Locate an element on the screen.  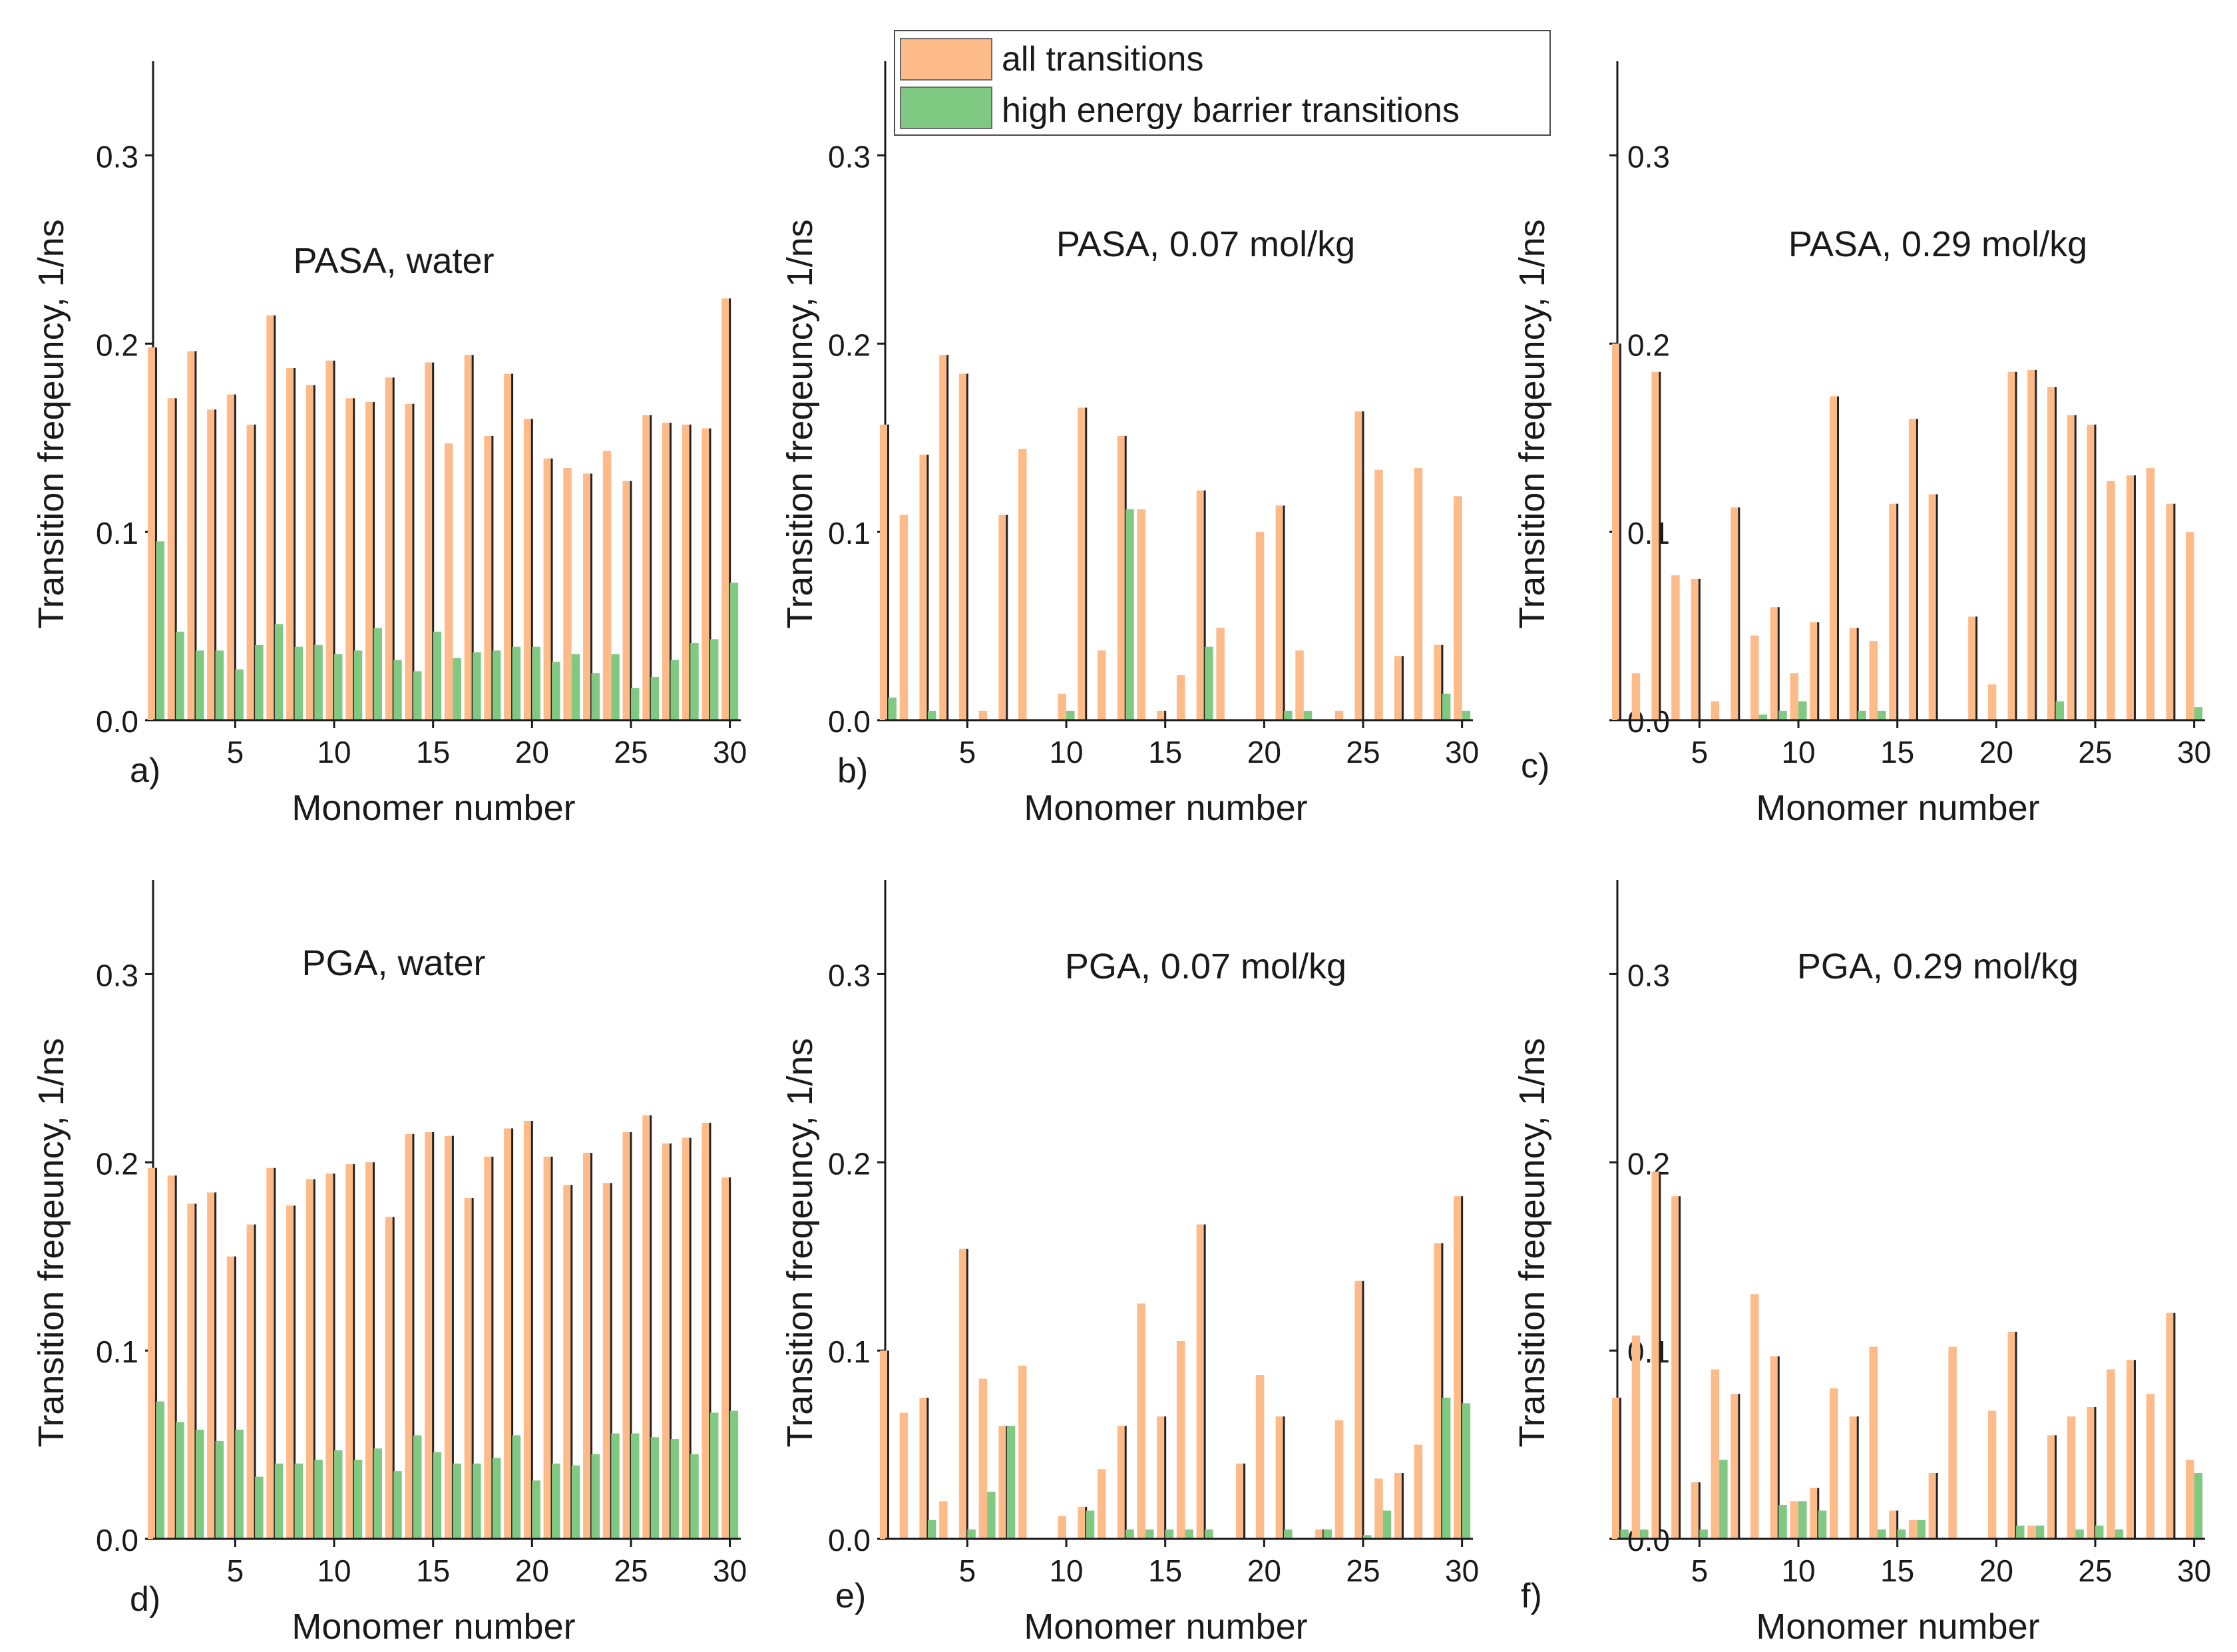
panel-title: PGA, 0.07 mol/kg is located at coordinates (1206, 966).